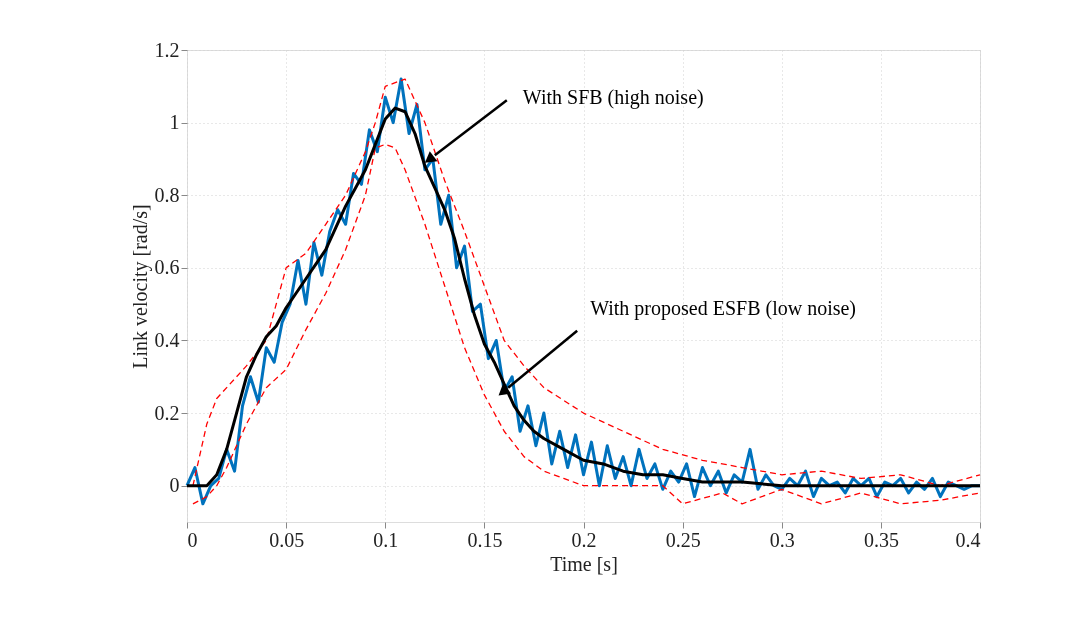 The image size is (1070, 639). What do you see at coordinates (683, 539) in the screenshot?
I see `x-tick-label: 0.25` at bounding box center [683, 539].